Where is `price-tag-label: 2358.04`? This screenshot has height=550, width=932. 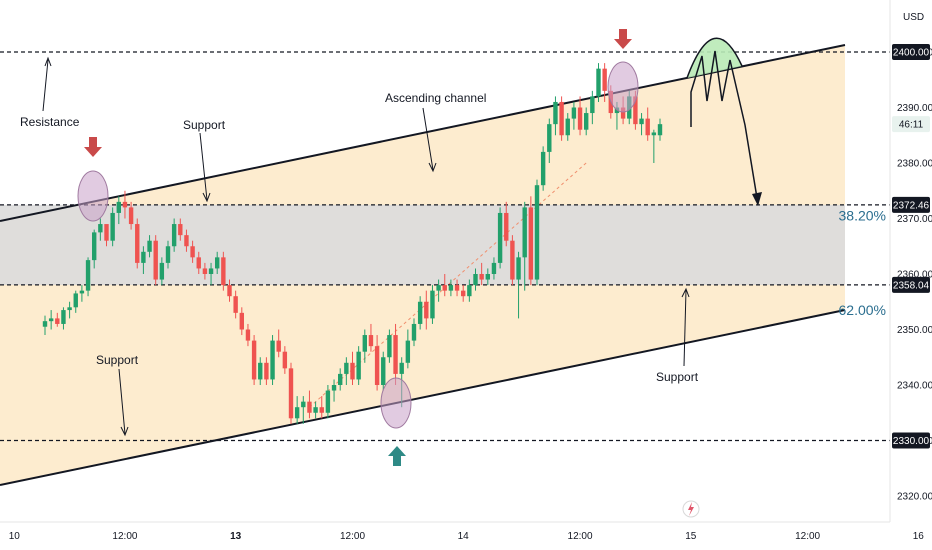 price-tag-label: 2358.04 is located at coordinates (911, 285).